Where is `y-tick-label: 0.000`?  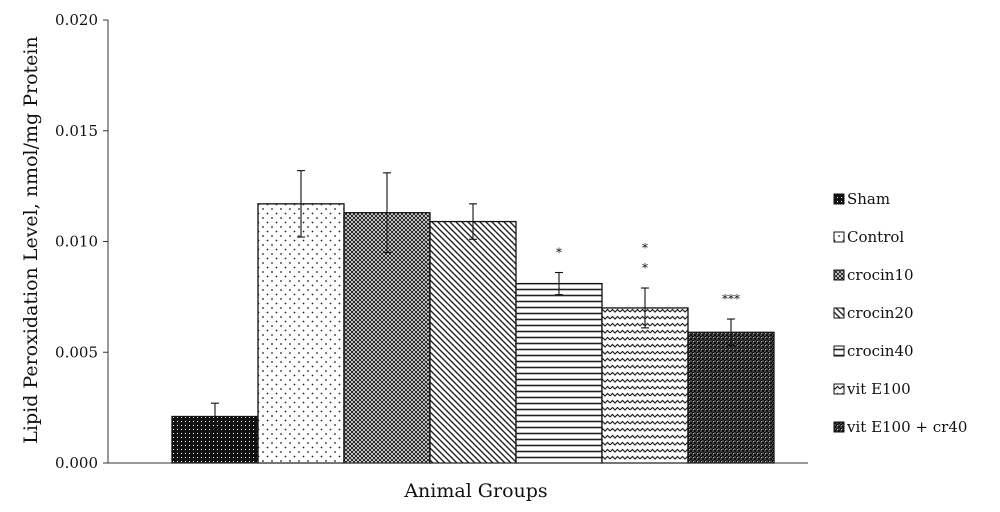 y-tick-label: 0.000 is located at coordinates (76, 463).